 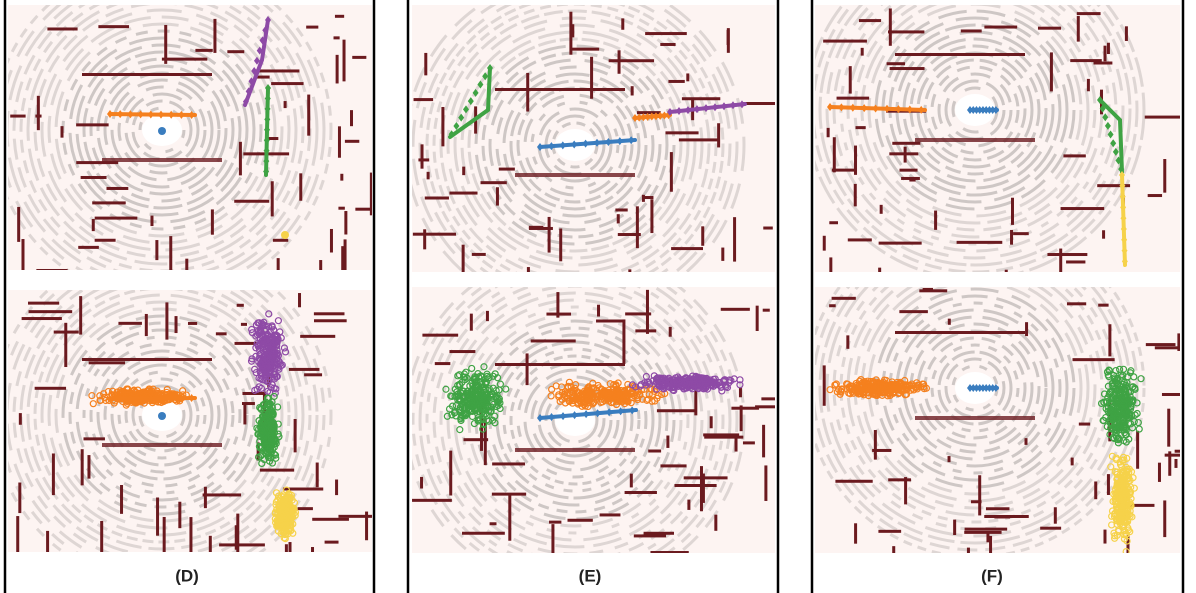 What do you see at coordinates (590, 575) in the screenshot?
I see `panel-label: (E)` at bounding box center [590, 575].